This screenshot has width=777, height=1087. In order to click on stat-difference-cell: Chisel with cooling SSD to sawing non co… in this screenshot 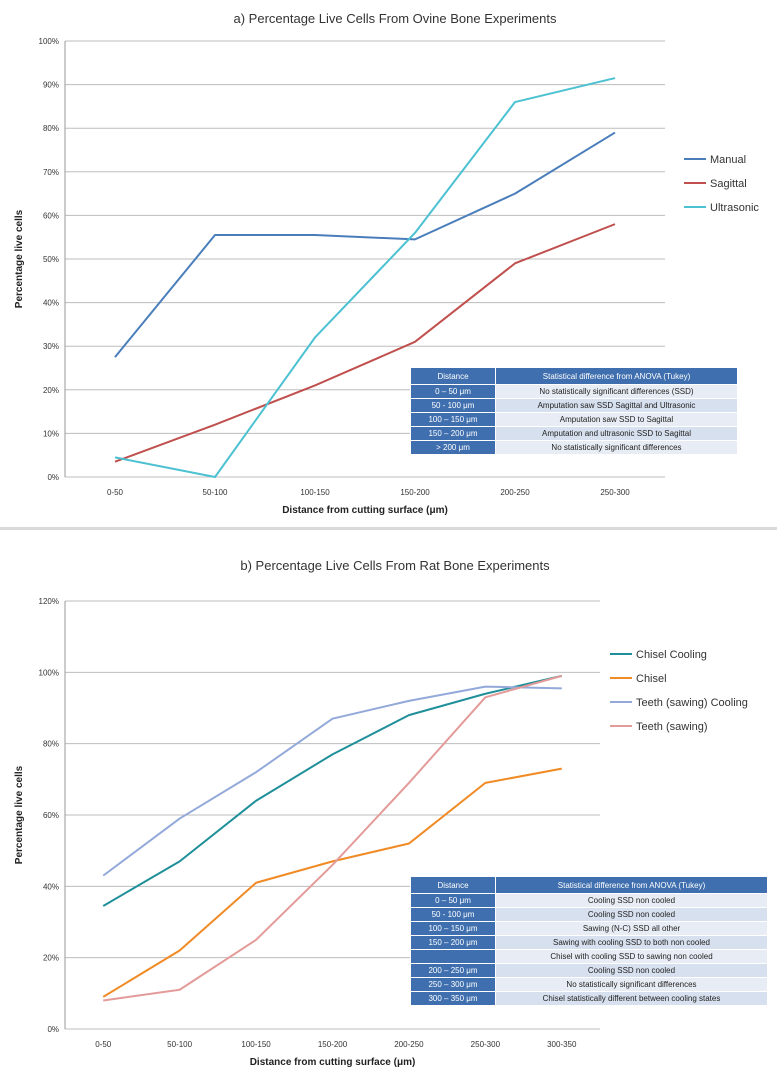, I will do `click(631, 956)`.